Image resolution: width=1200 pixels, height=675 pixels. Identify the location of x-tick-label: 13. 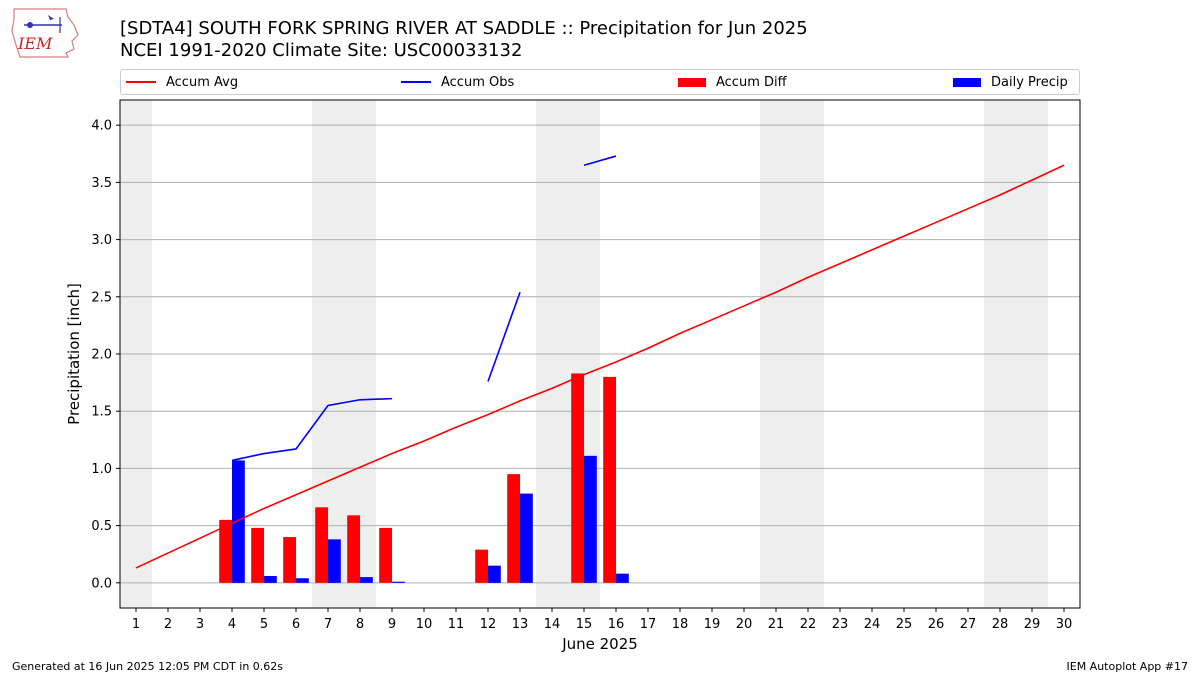
(520, 624).